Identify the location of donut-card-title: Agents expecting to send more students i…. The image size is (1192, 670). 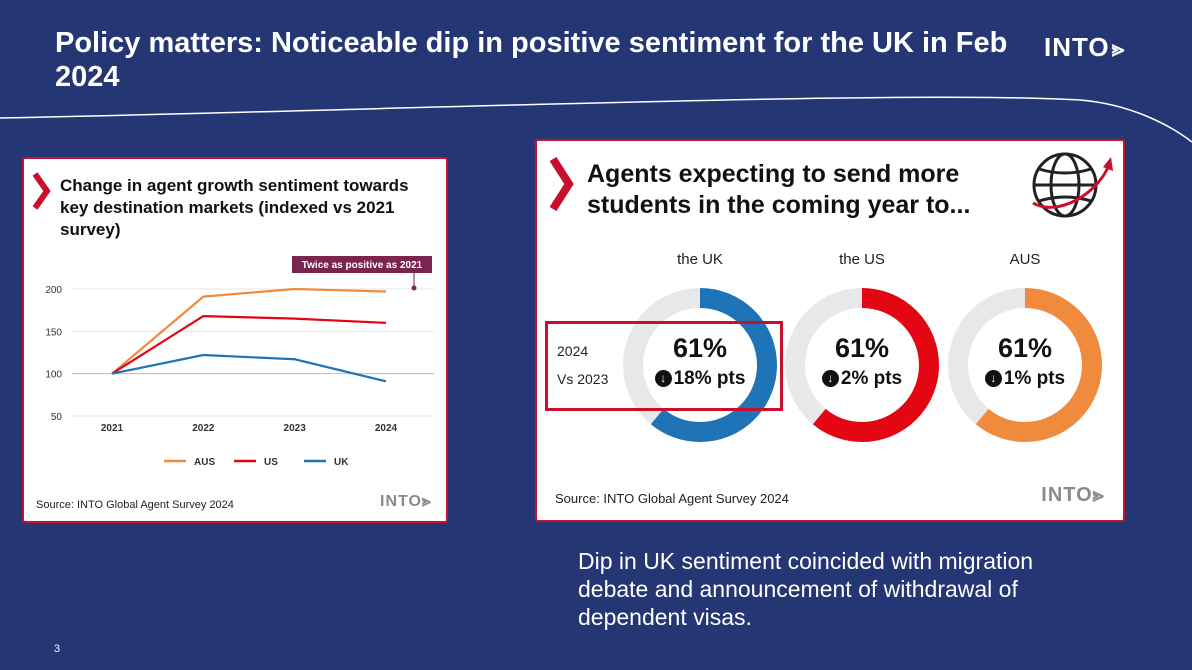
(779, 189).